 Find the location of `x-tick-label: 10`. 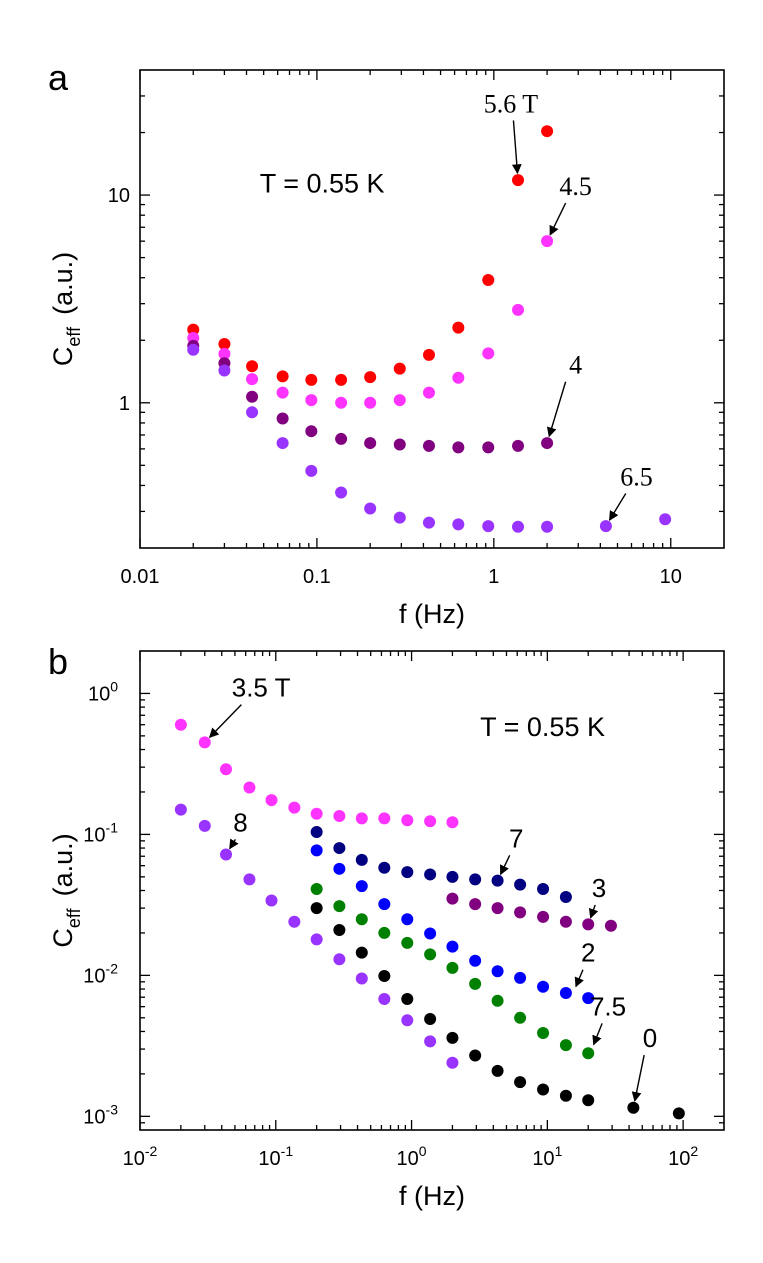

x-tick-label: 10 is located at coordinates (671, 577).